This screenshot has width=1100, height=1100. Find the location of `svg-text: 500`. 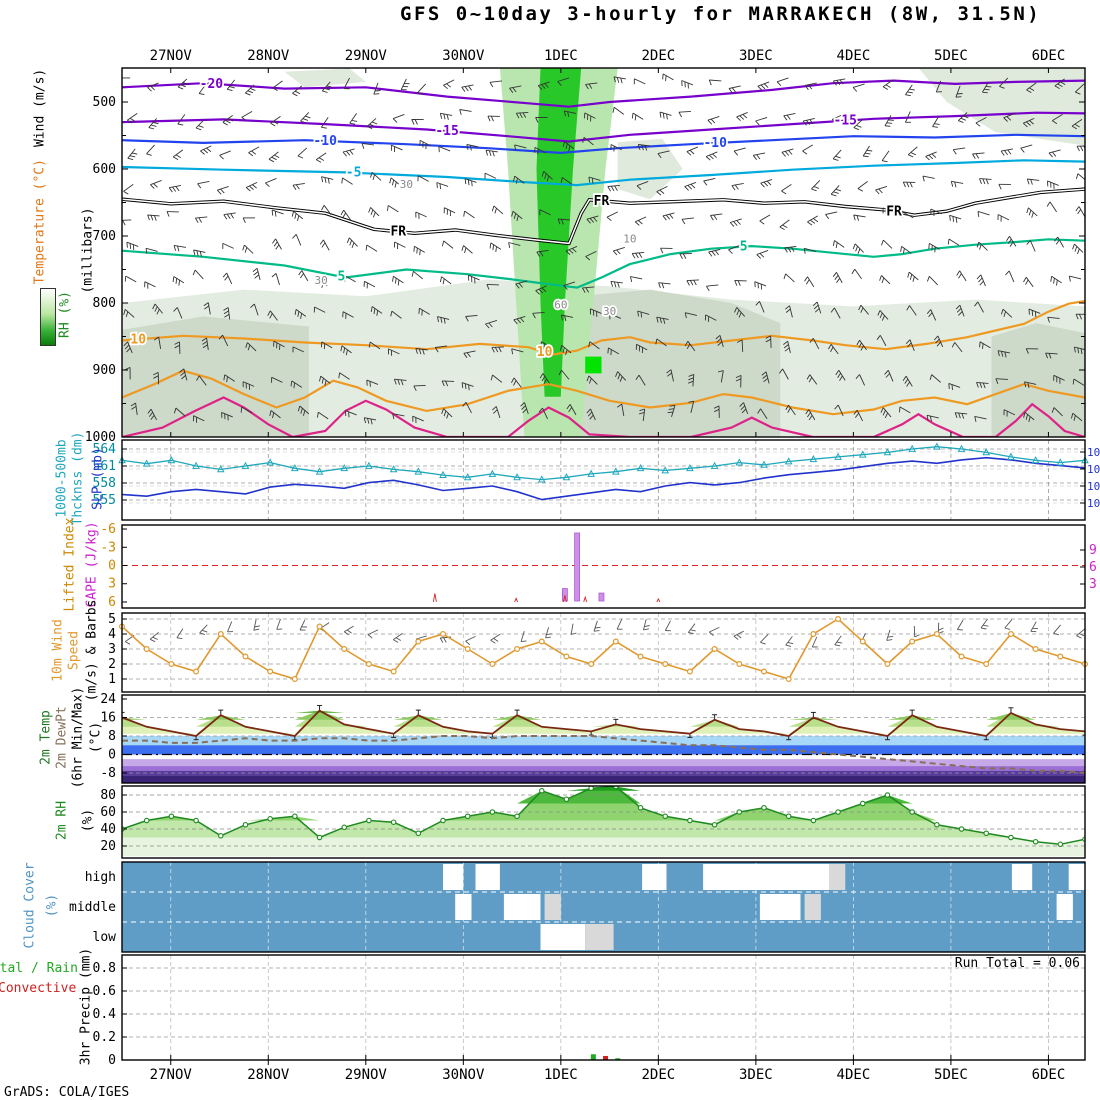

svg-text: 500 is located at coordinates (104, 102).